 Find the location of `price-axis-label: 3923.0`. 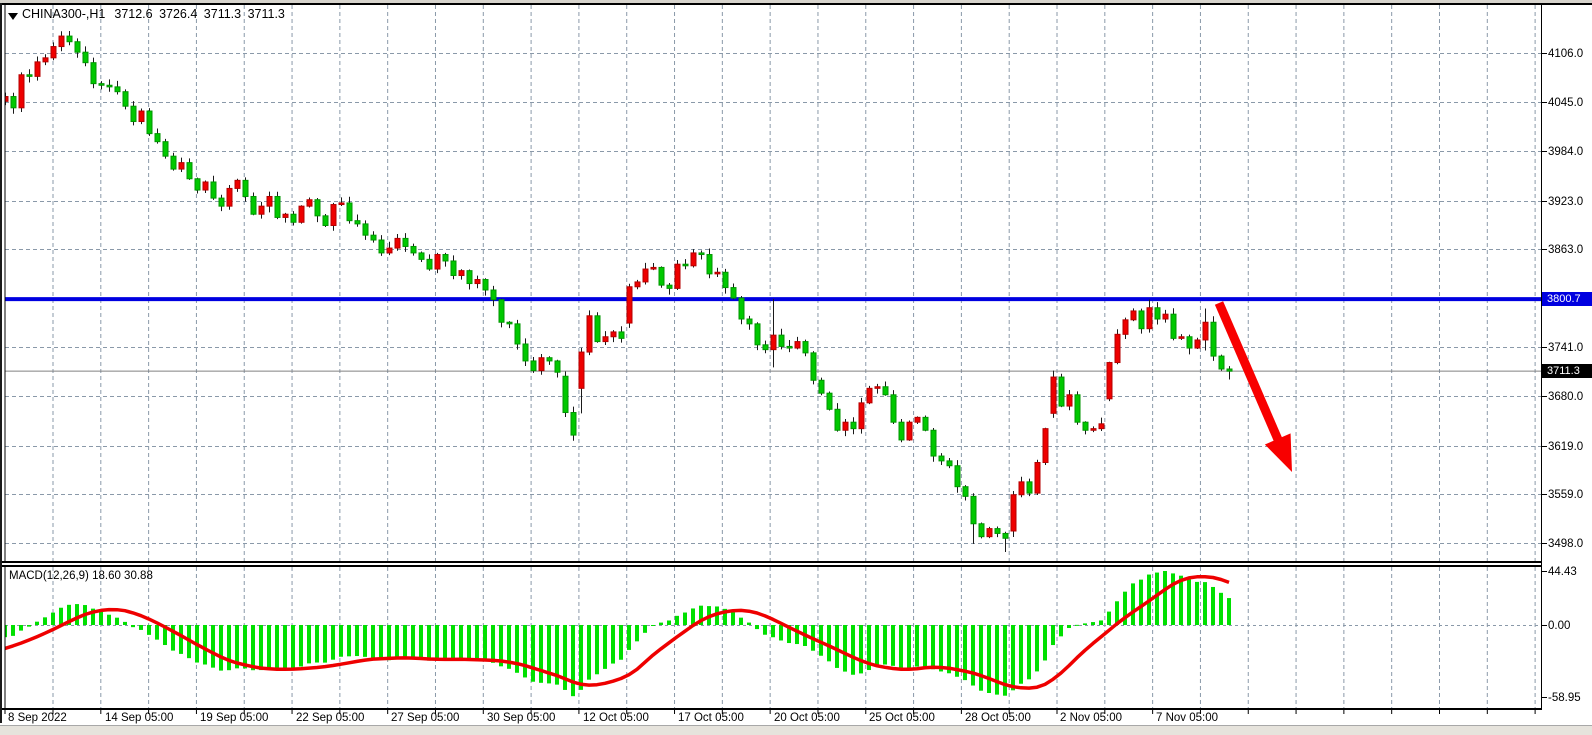

price-axis-label: 3923.0 is located at coordinates (1565, 202).